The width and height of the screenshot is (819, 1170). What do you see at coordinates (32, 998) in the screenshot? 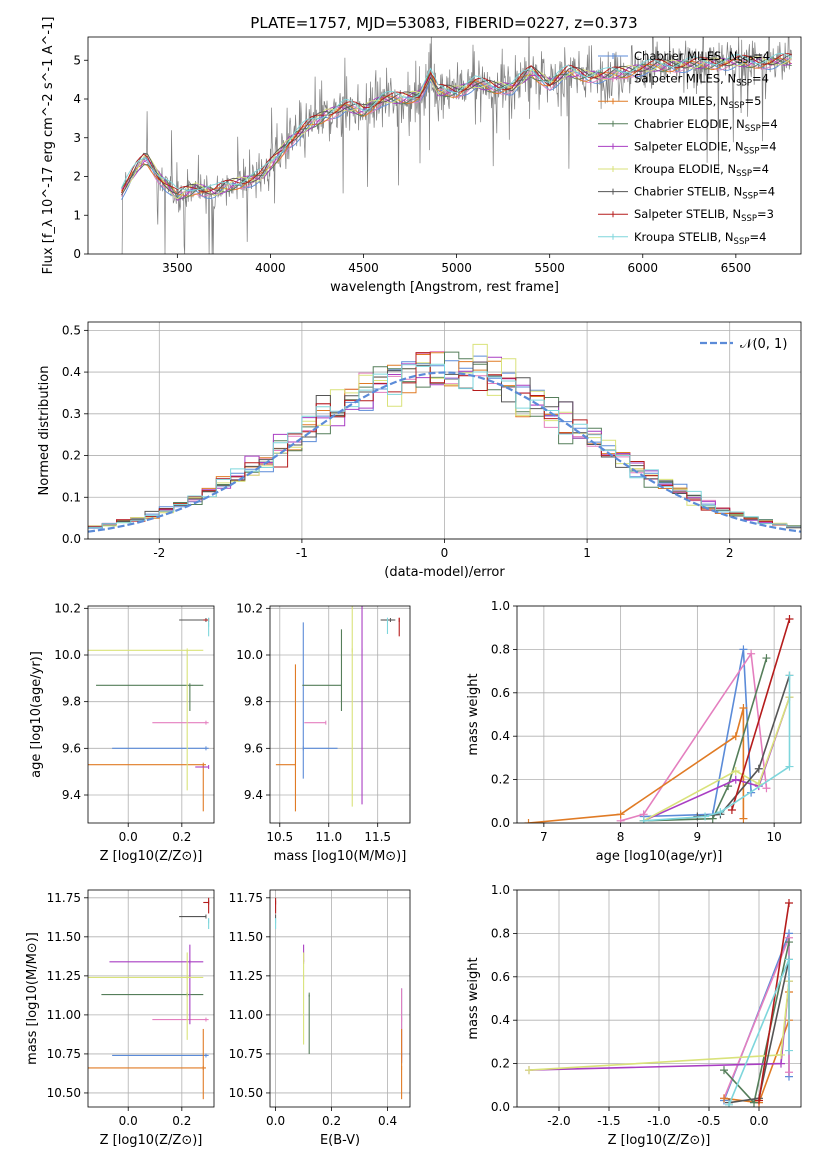
I see `y-axis-label: mass [log10(M/M⊙)]` at bounding box center [32, 998].